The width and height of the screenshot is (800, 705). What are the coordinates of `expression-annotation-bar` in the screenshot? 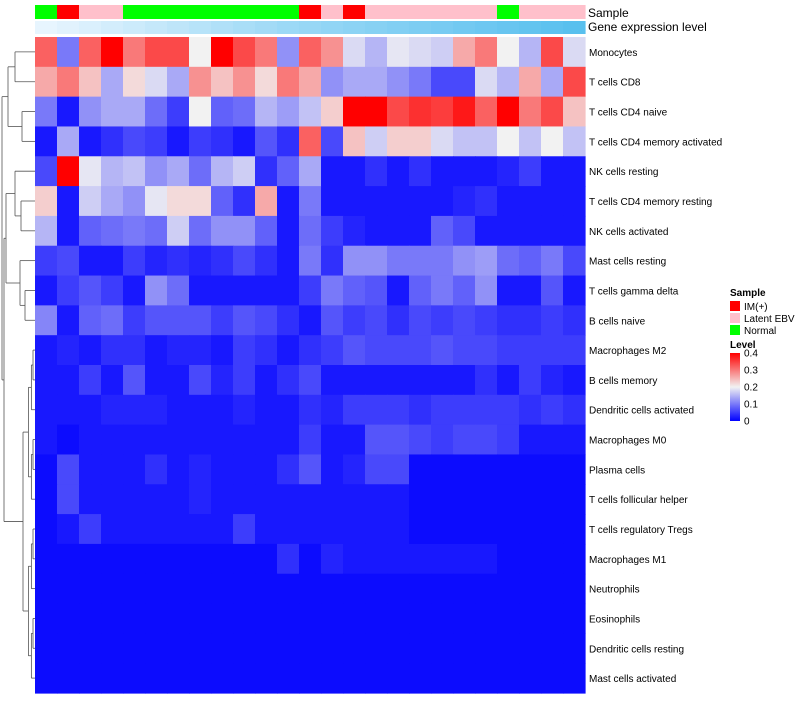 It's located at (310, 27).